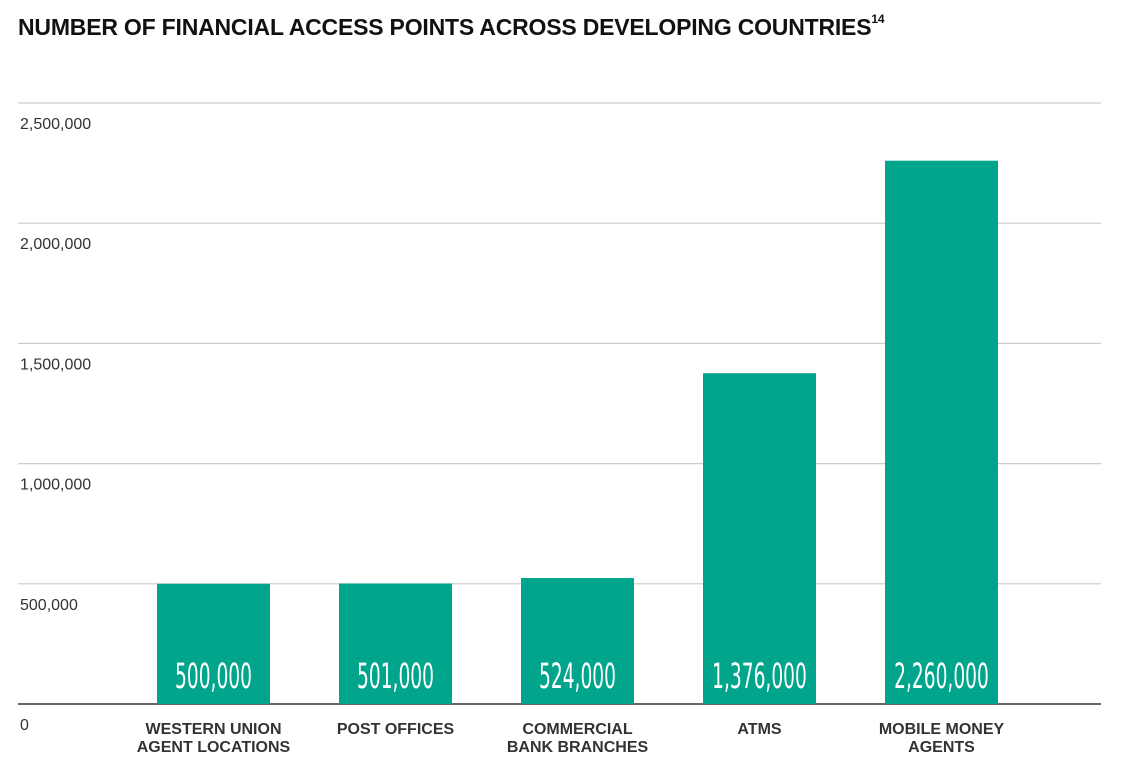  Describe the element at coordinates (55, 244) in the screenshot. I see `y-tick-label: 2,000,000` at that location.